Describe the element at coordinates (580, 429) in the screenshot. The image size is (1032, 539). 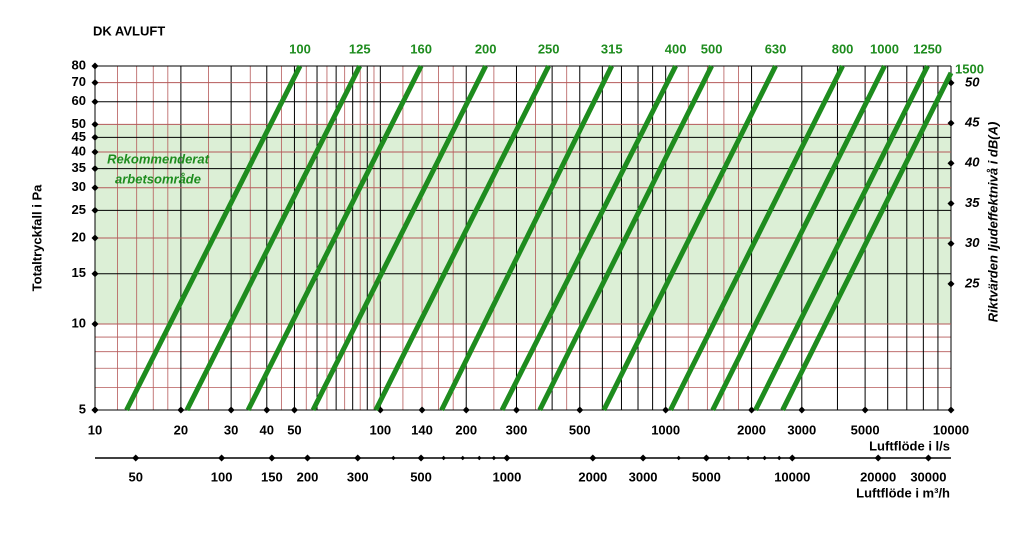
I see `x-tick-label: 500` at that location.